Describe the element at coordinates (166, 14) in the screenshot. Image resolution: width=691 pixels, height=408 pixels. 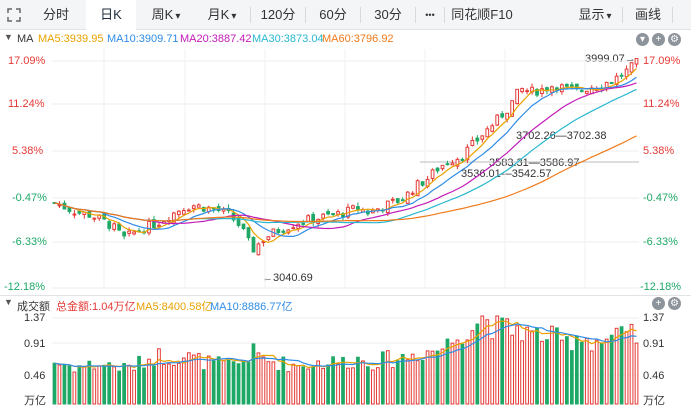
I see `tab-weekly-k: 周K ▾` at that location.